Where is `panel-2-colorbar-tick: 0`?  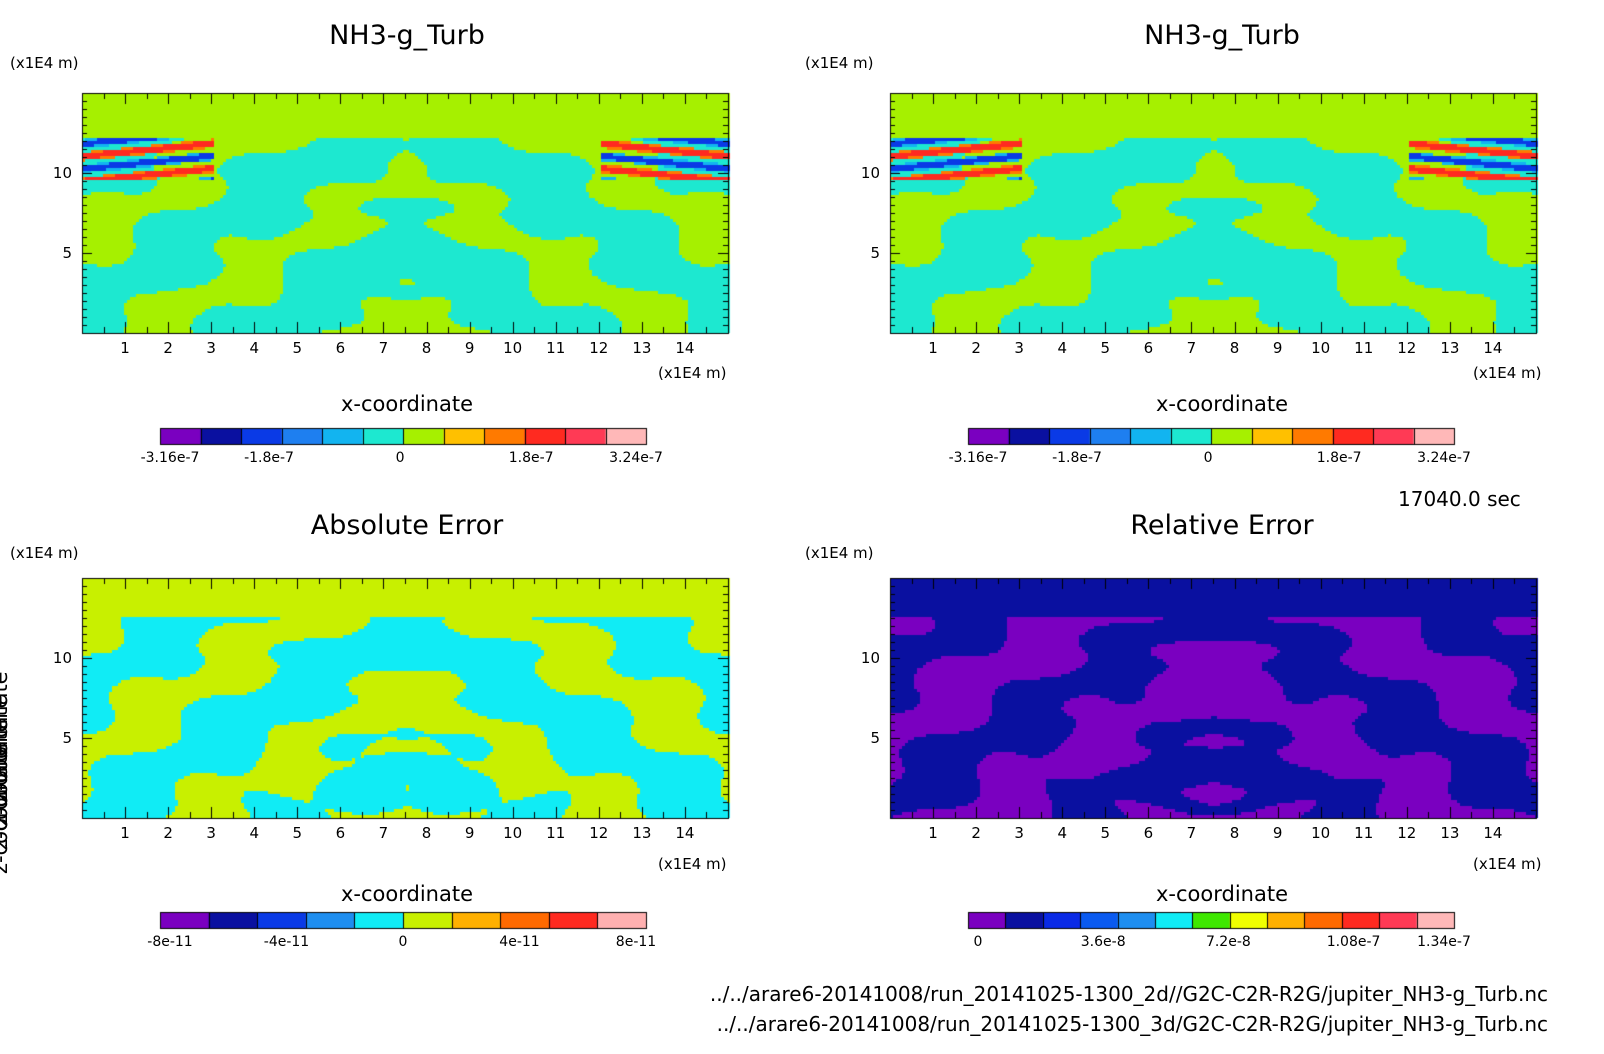 panel-2-colorbar-tick: 0 is located at coordinates (1208, 458).